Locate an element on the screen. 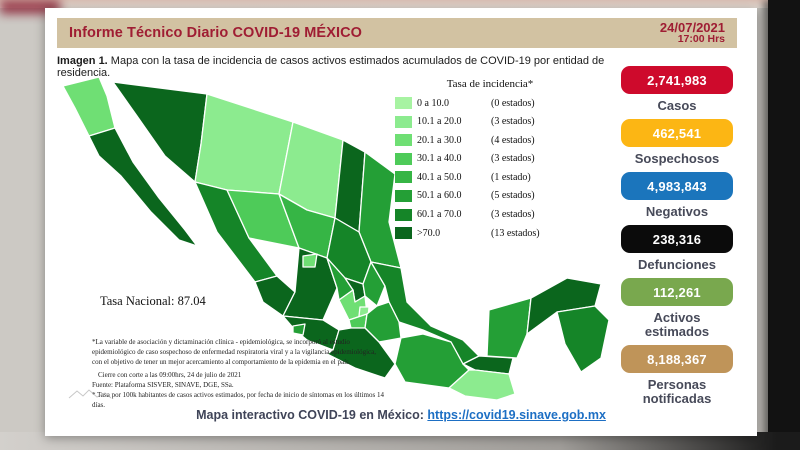 The width and height of the screenshot is (800, 450). sinave-map-link: https://covid19.sinave.gob.mx is located at coordinates (516, 415).